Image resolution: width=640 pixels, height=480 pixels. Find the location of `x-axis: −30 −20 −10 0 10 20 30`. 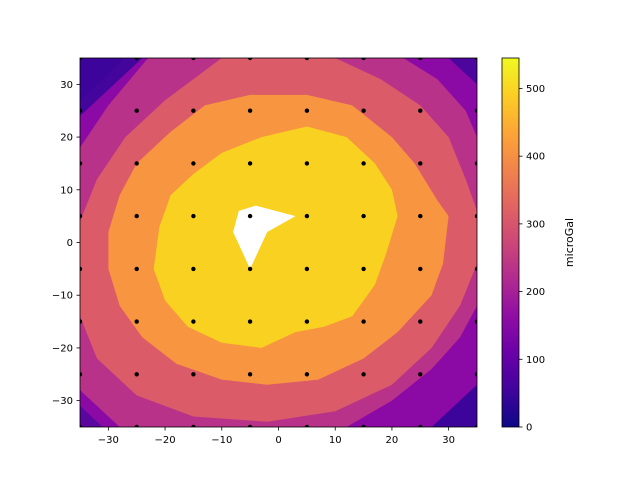

x-axis: −30 −20 −10 0 10 20 30 is located at coordinates (276, 436).